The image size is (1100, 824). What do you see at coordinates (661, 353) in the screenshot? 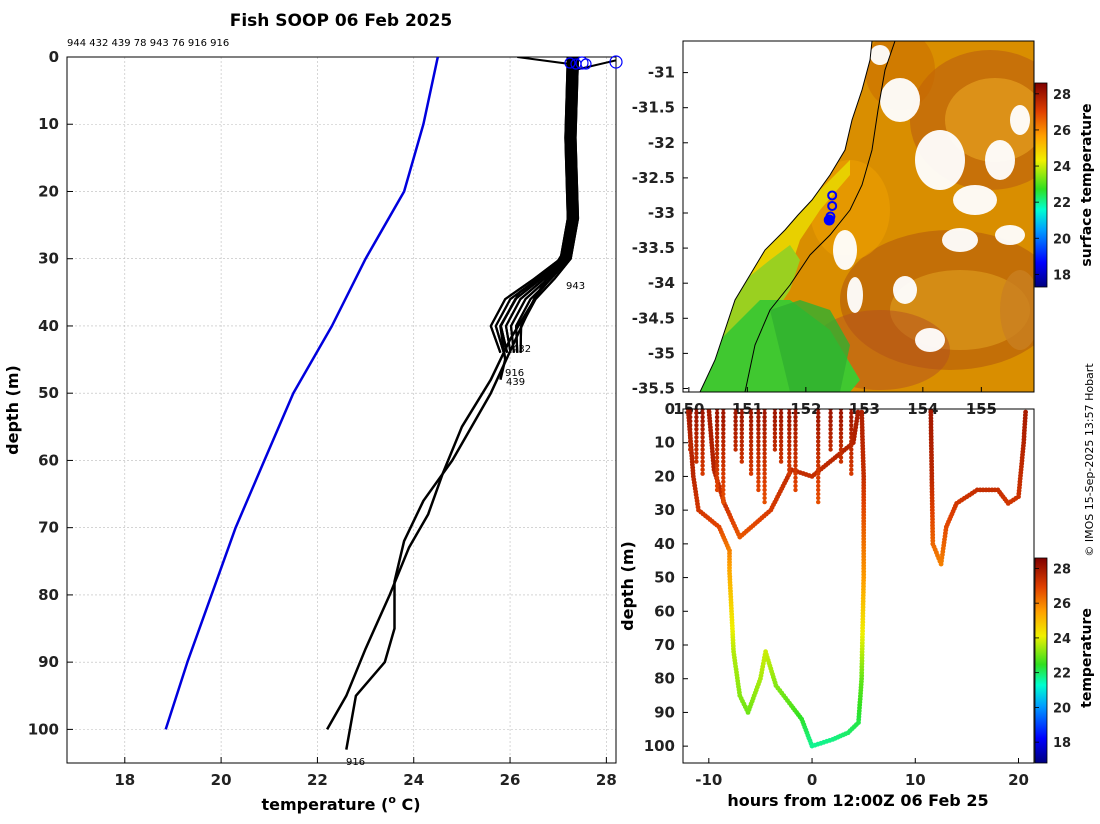
I see `map-y-tick-label: -35` at bounding box center [661, 353].